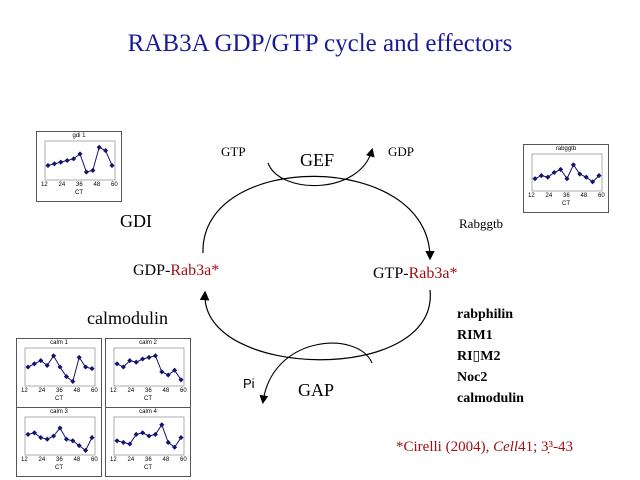 Image resolution: width=640 pixels, height=480 pixels. I want to click on citation-prefix: *Cirelli (2004),, so click(445, 447).